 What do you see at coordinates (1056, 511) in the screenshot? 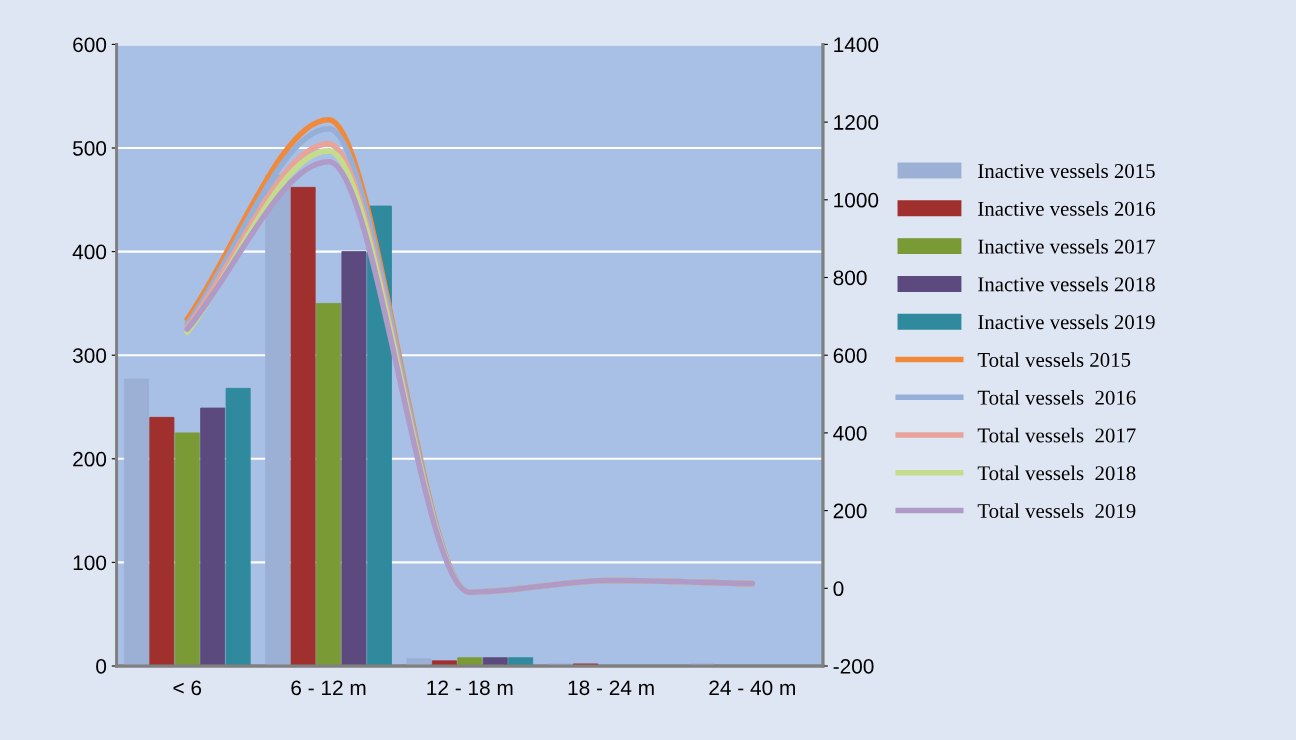
I see `legend-label: Total vessels 2019` at bounding box center [1056, 511].